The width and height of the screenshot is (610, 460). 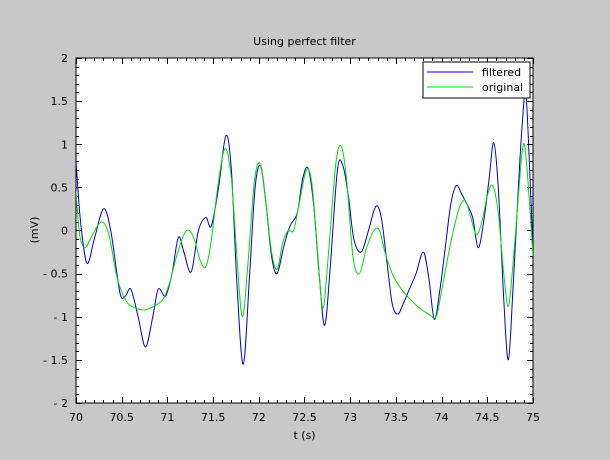 I want to click on y-tick-label: - 1.5, so click(x=55, y=360).